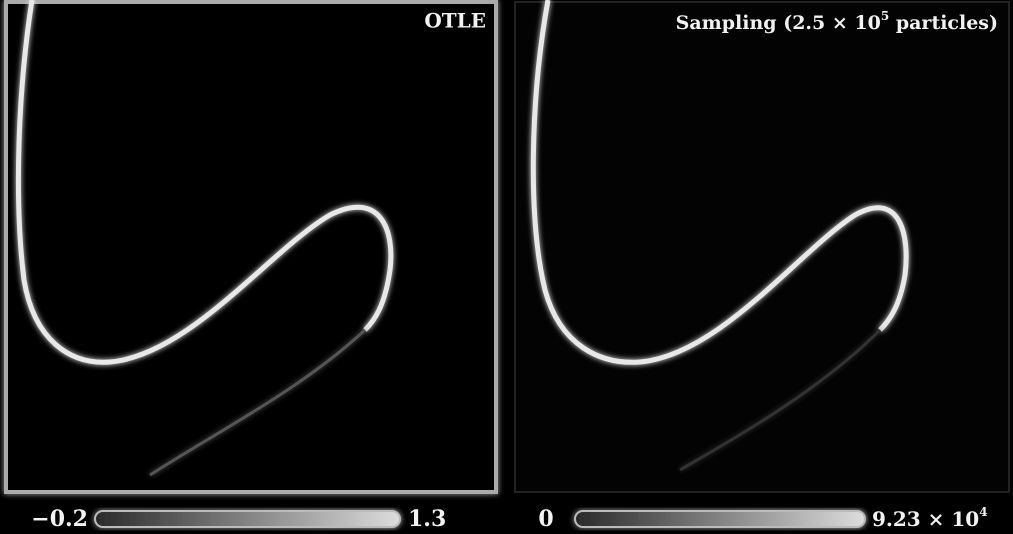 This screenshot has width=1013, height=534. What do you see at coordinates (943, 23) in the screenshot?
I see `title-suffix: particles)` at bounding box center [943, 23].